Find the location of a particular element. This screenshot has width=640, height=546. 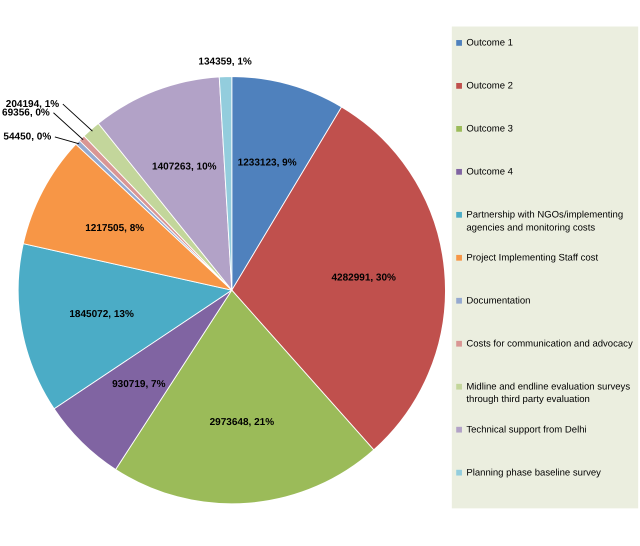

legend-label: Partnership with NGOs/implementing agencies and monitoring costs is located at coordinates (545, 222).